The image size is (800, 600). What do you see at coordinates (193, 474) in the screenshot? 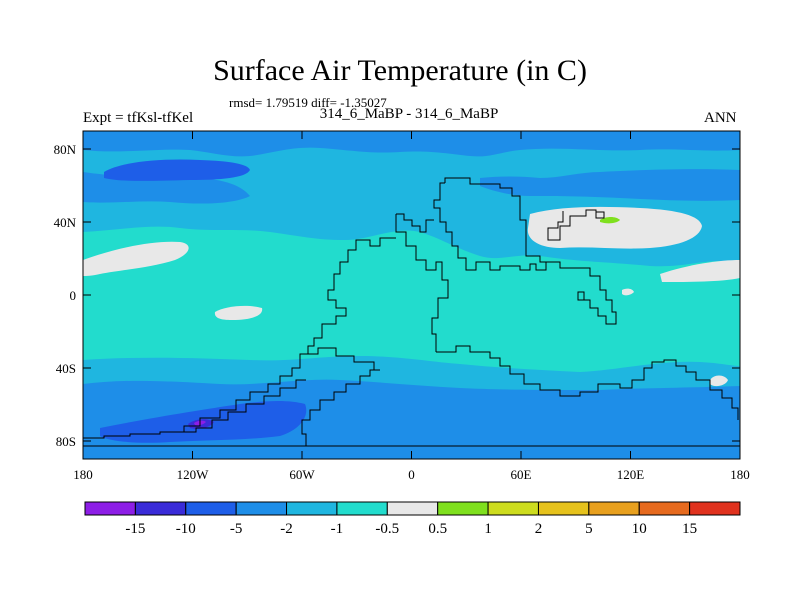
I see `lon-tick-label: 120W` at bounding box center [193, 474].